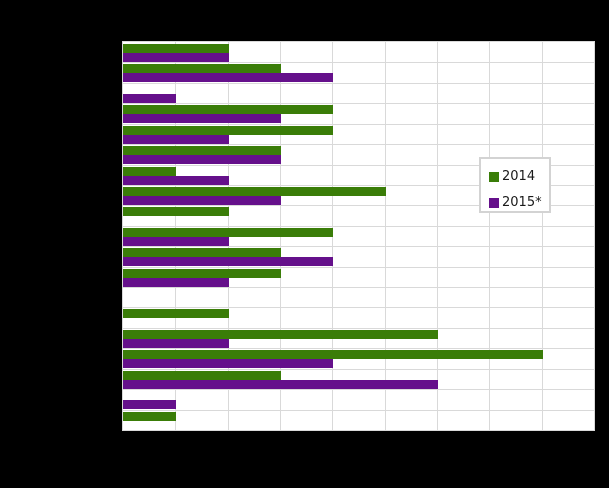  I want to click on legend-swatch-2015-icon, so click(494, 203).